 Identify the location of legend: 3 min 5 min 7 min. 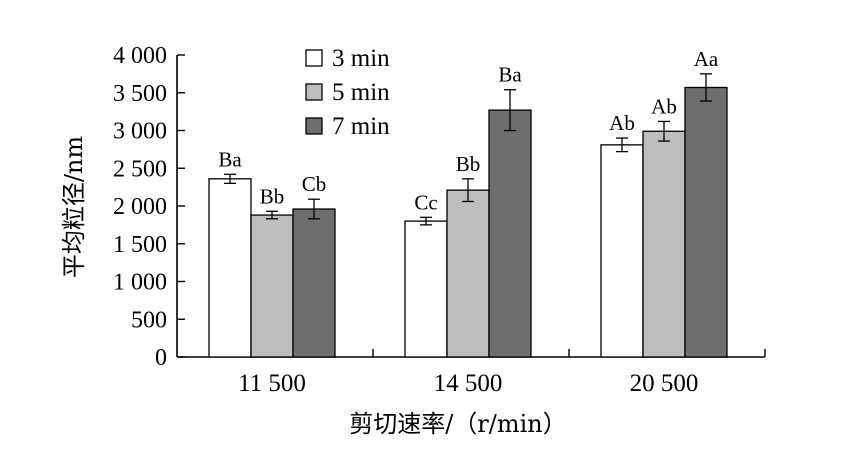
(347, 92).